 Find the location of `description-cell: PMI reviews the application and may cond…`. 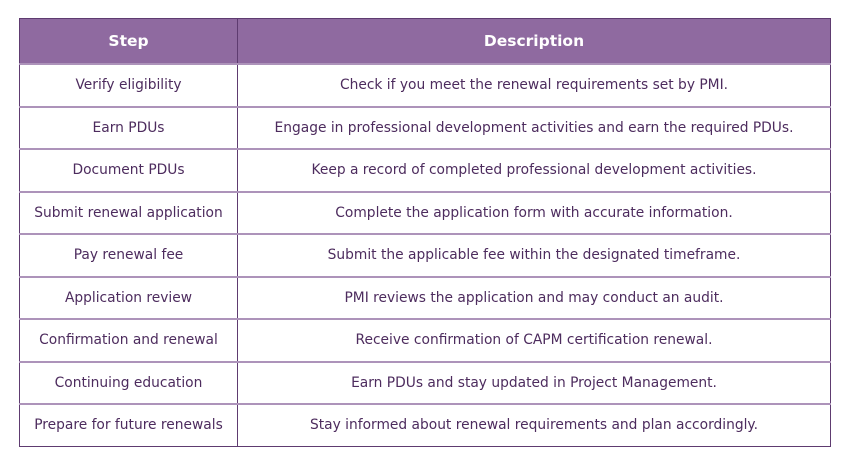

description-cell: PMI reviews the application and may cond… is located at coordinates (534, 297).